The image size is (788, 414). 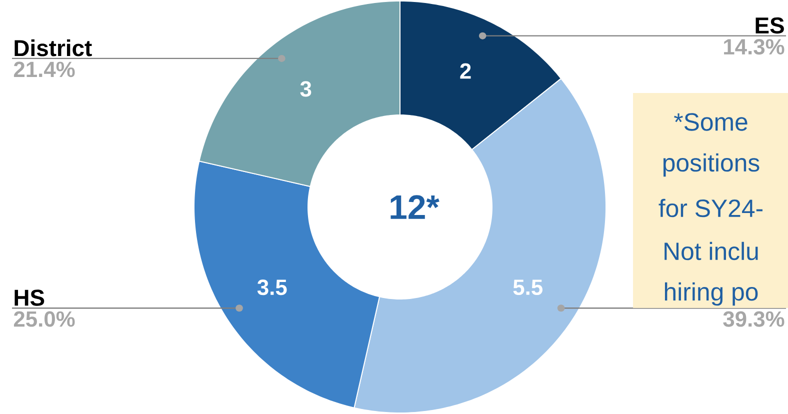 What do you see at coordinates (272, 288) in the screenshot?
I see `data-label: 3.5` at bounding box center [272, 288].